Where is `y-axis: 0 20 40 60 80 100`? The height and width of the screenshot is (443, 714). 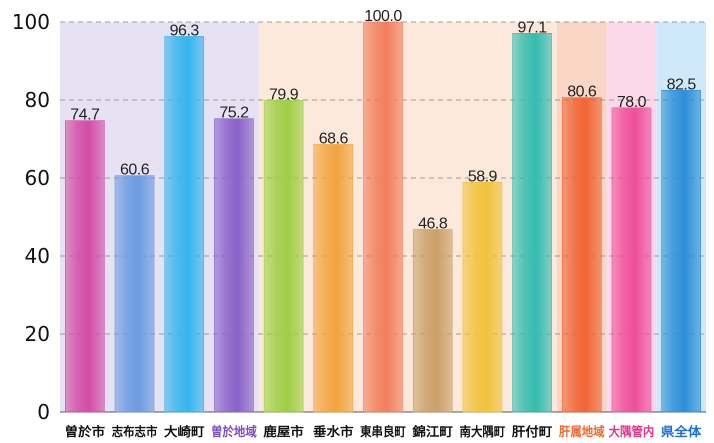
y-axis: 0 20 40 60 80 100 is located at coordinates (31, 217).